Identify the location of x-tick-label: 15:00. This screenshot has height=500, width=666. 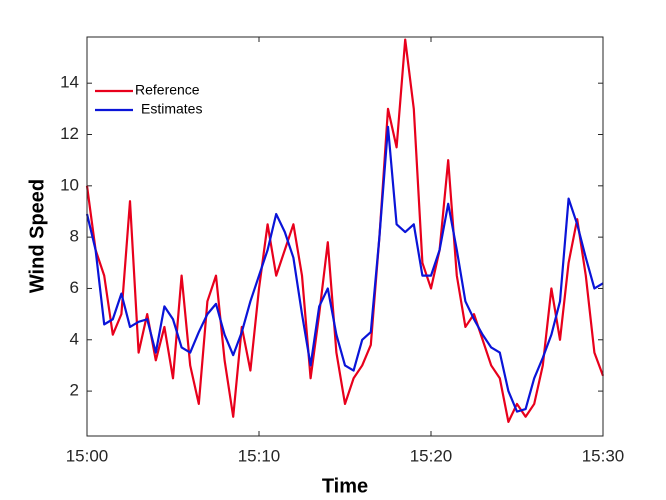
(87, 455).